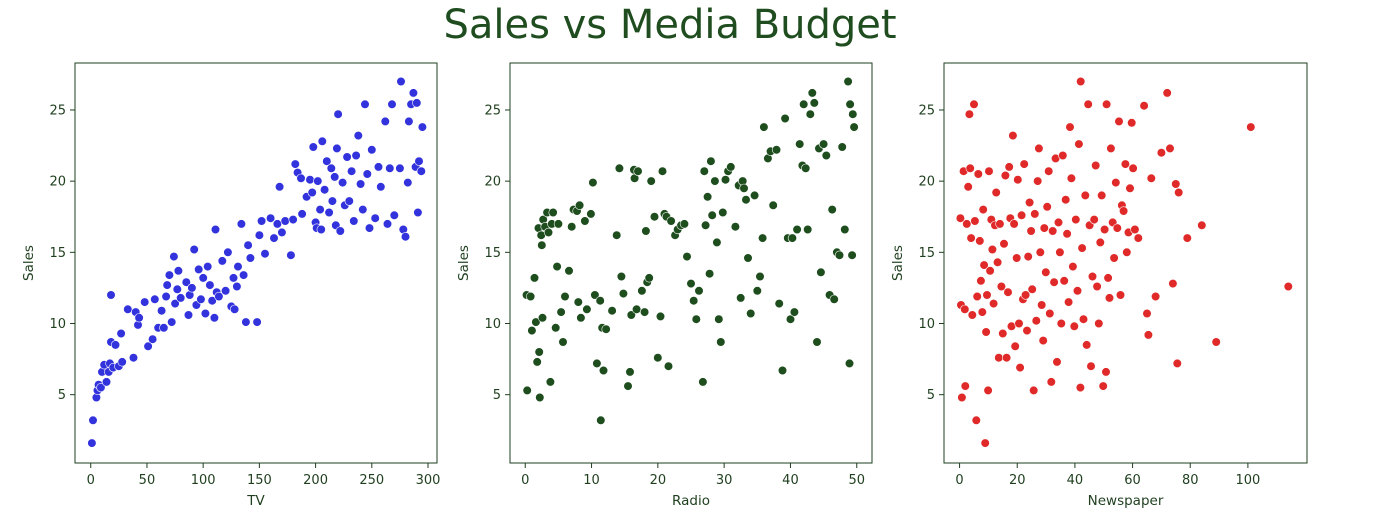  Describe the element at coordinates (492, 110) in the screenshot. I see `radio-y-tick-label: 25` at that location.